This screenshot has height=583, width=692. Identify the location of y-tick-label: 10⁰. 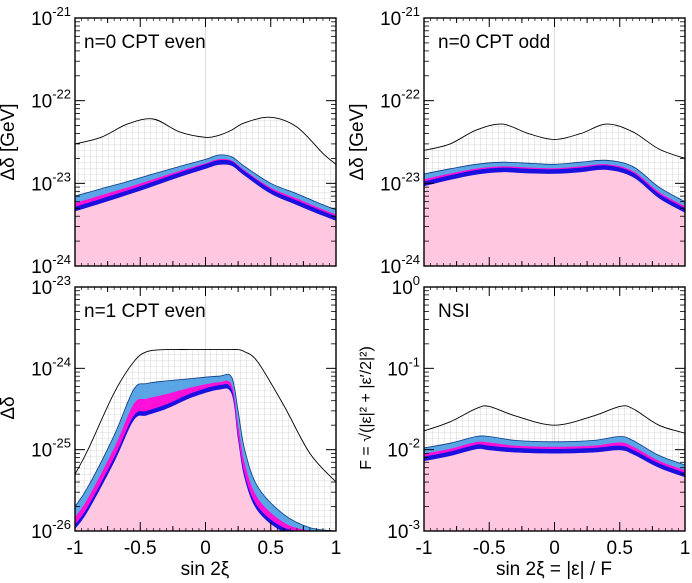
(406, 286).